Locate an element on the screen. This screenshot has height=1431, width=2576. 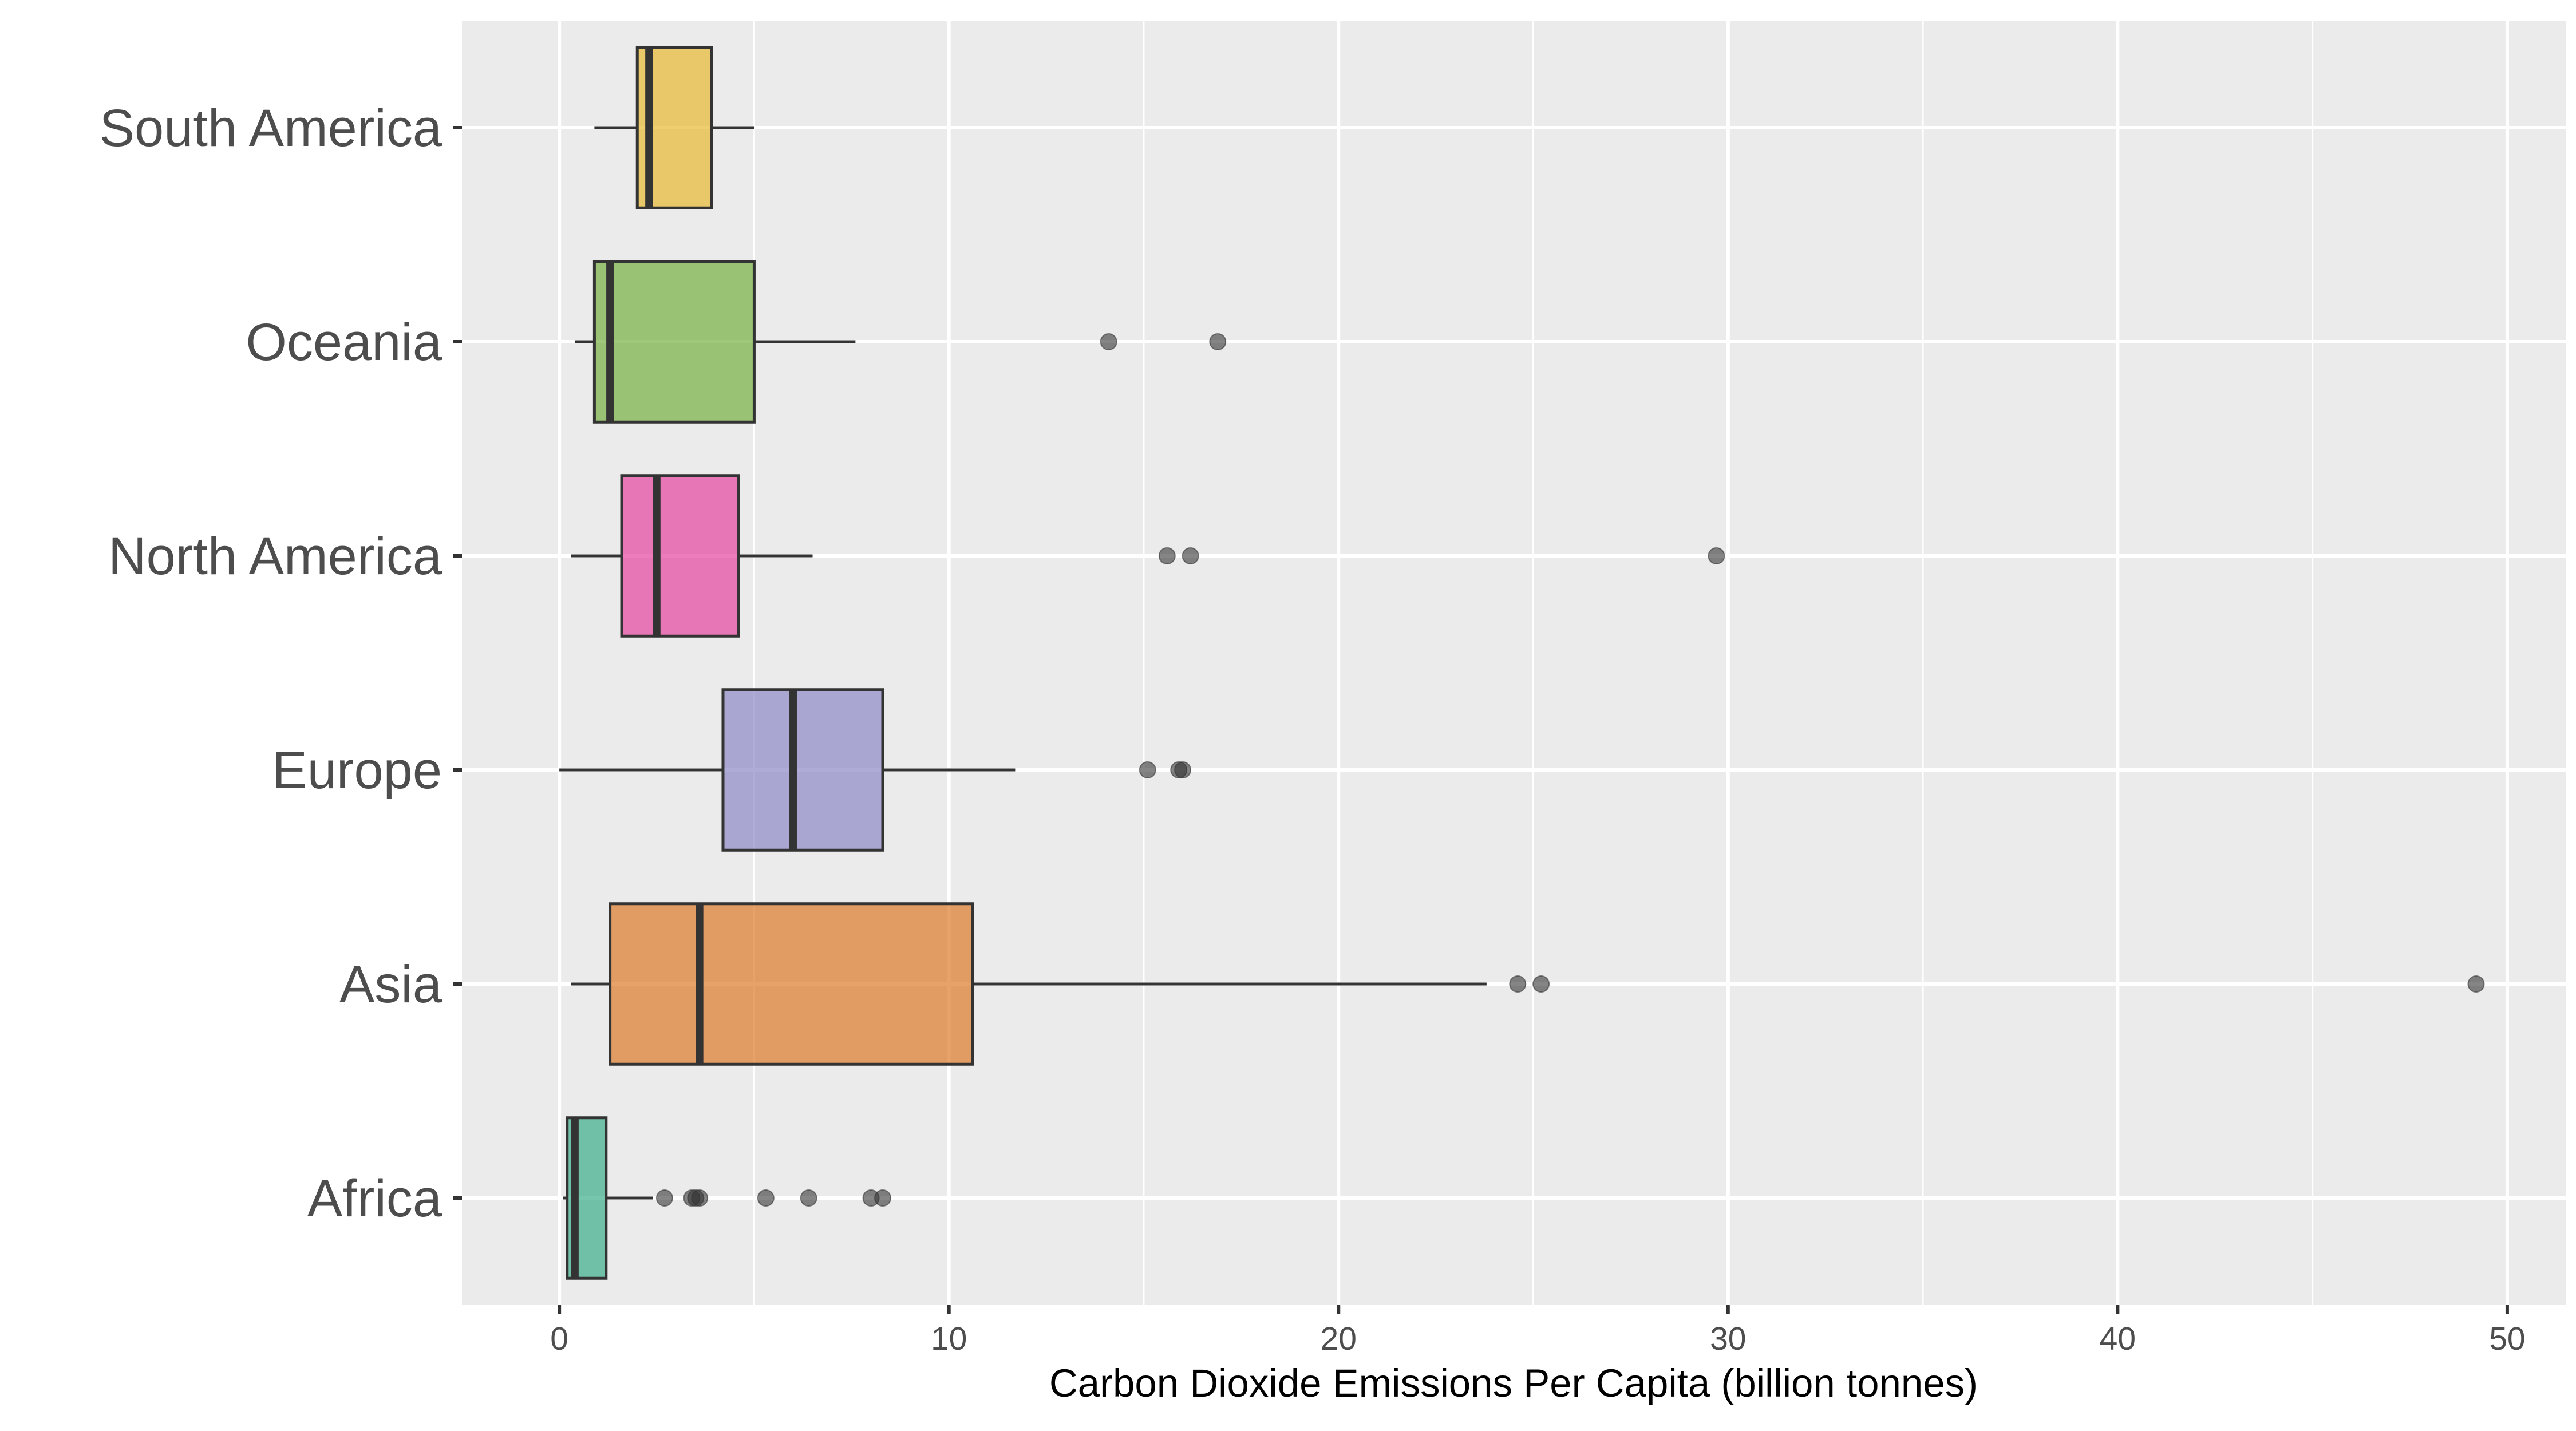
x-axis: 0 10 20 30 40 50 is located at coordinates (1538, 1331).